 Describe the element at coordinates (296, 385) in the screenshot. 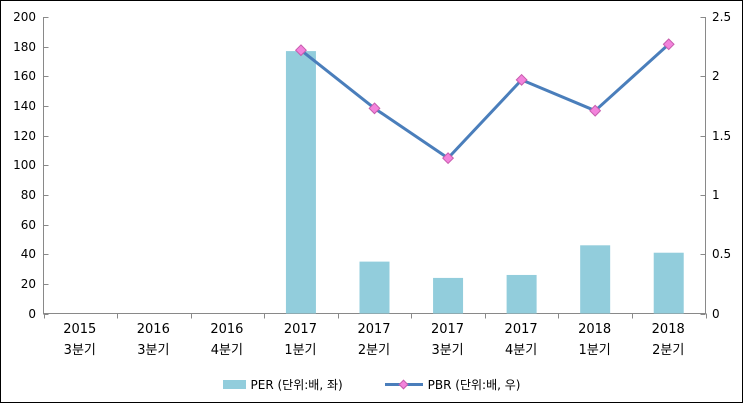

I see `per-legend-label: PER (단위:배, 좌)` at that location.